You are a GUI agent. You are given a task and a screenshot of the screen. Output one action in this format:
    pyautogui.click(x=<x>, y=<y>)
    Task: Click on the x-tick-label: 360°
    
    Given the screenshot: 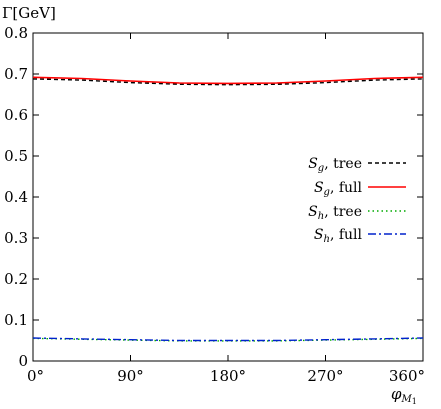 What is the action you would take?
    pyautogui.click(x=407, y=376)
    